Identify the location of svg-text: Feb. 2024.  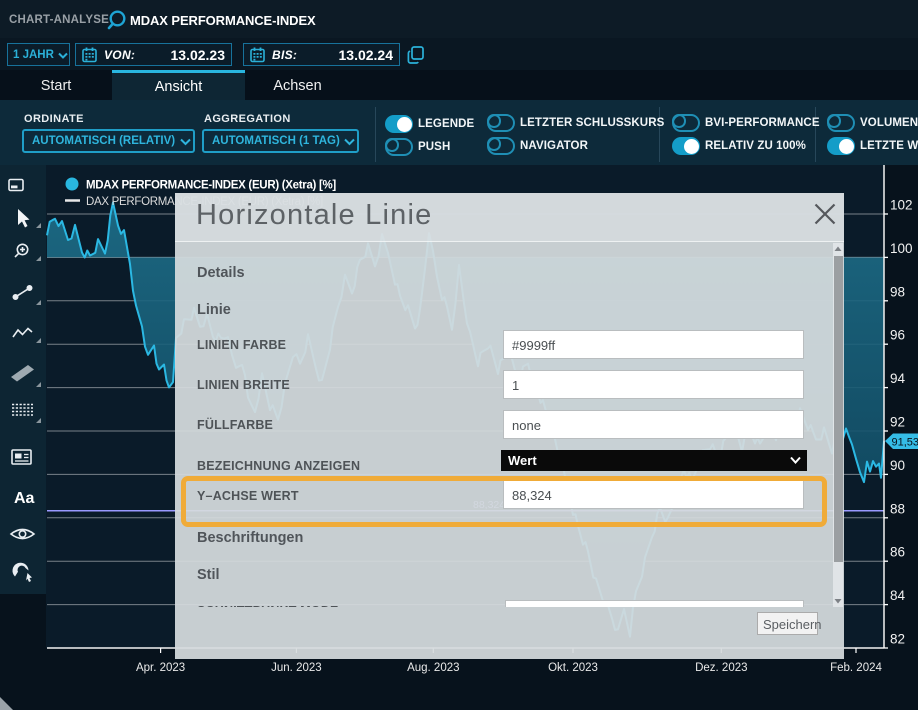
(856, 668).